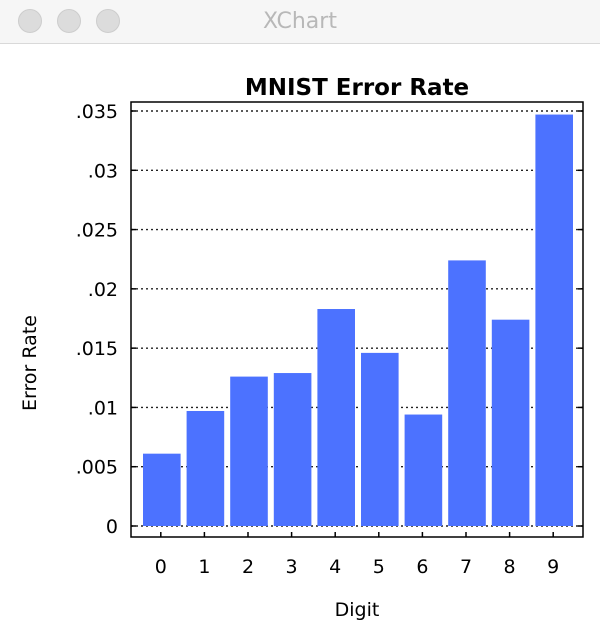  I want to click on chart-title: MNIST Error Rate, so click(357, 88).